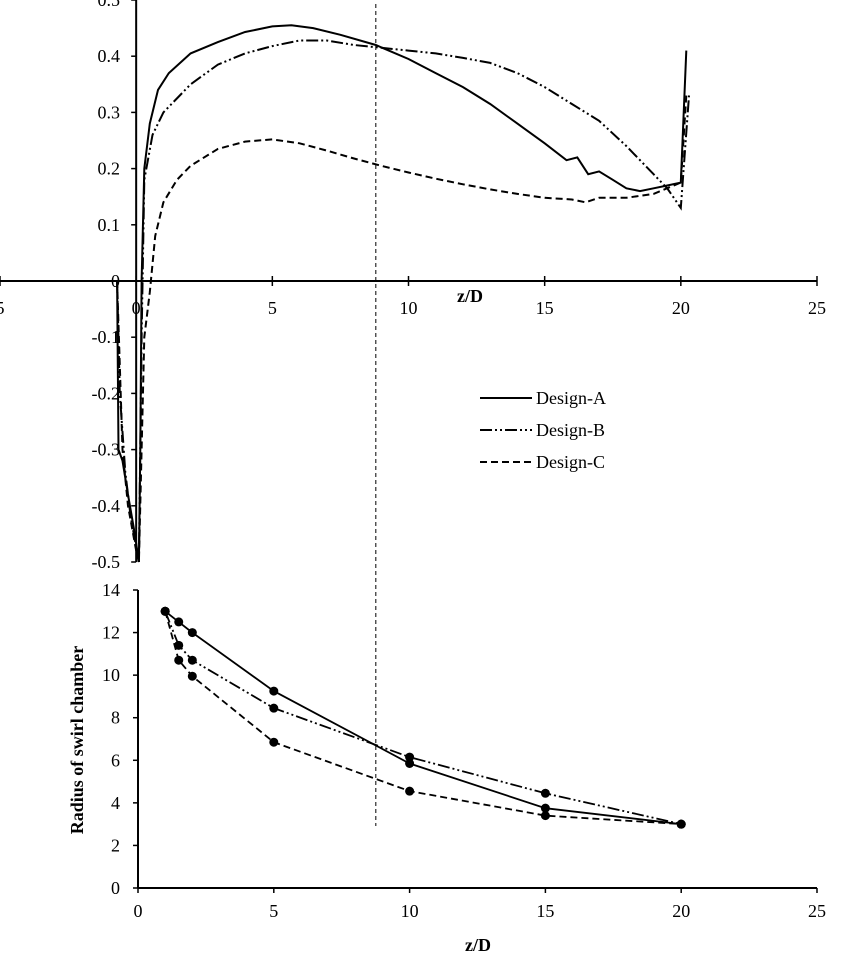  Describe the element at coordinates (115, 888) in the screenshot. I see `bottom-y-tick-label: 0` at that location.